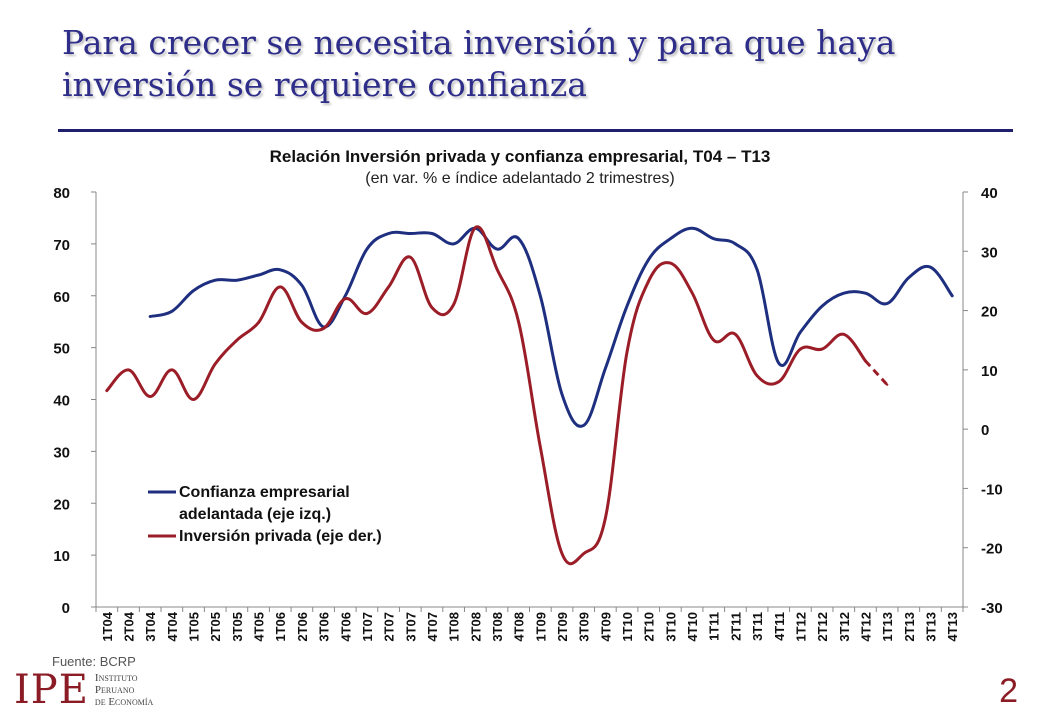 The width and height of the screenshot is (1040, 720). I want to click on x-tick-label: 4T06, so click(345, 627).